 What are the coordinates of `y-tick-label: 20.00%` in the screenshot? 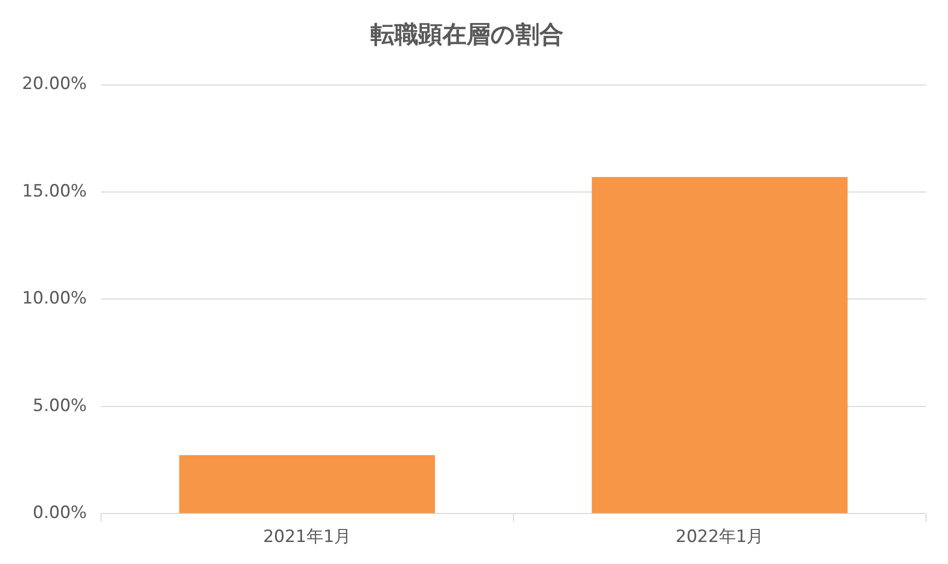 It's located at (54, 84).